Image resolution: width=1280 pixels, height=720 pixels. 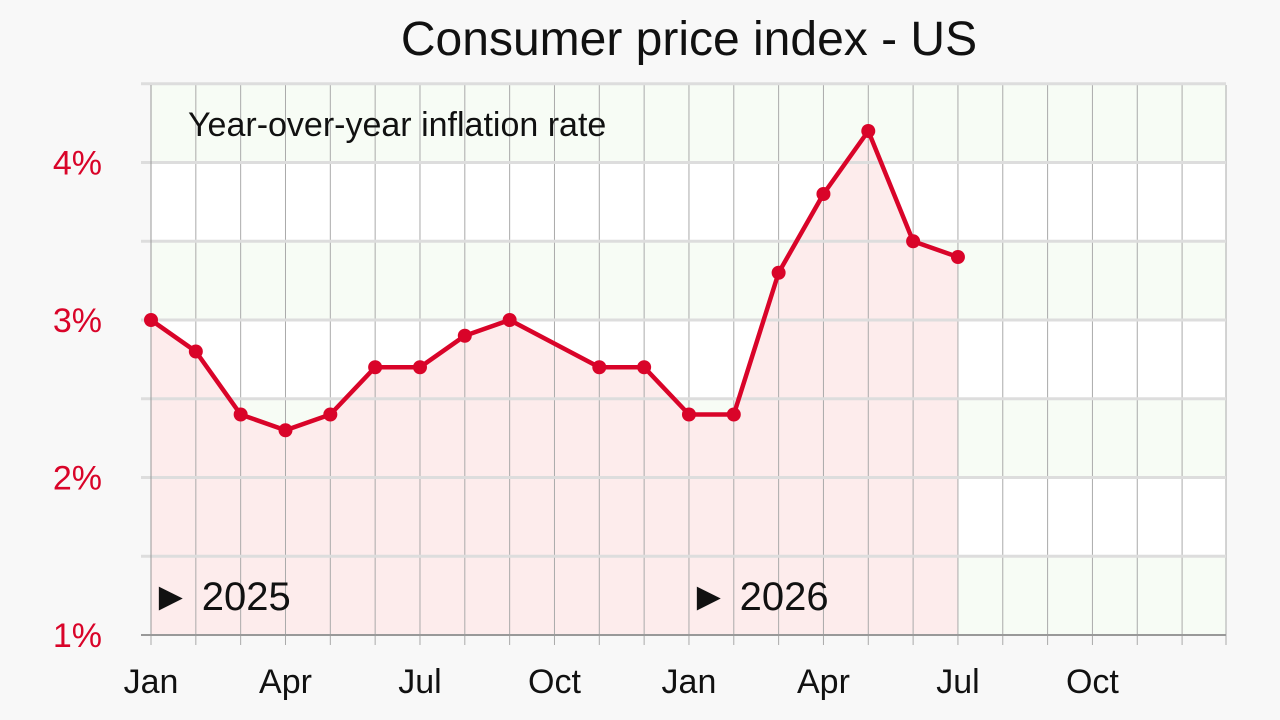 What do you see at coordinates (77, 636) in the screenshot?
I see `y-tick-label: 1%` at bounding box center [77, 636].